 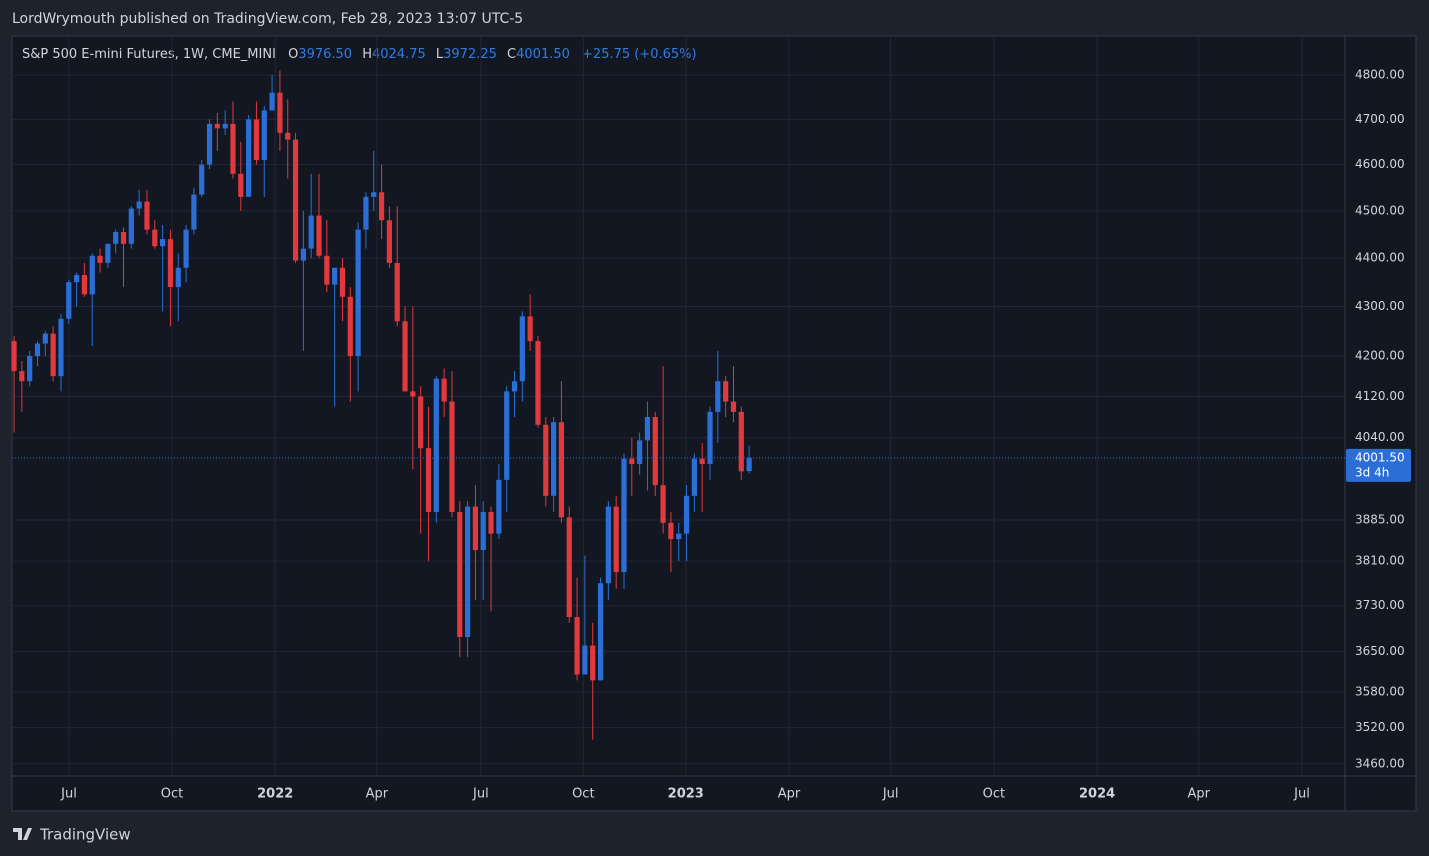 I want to click on brand: TradingView, so click(x=85, y=835).